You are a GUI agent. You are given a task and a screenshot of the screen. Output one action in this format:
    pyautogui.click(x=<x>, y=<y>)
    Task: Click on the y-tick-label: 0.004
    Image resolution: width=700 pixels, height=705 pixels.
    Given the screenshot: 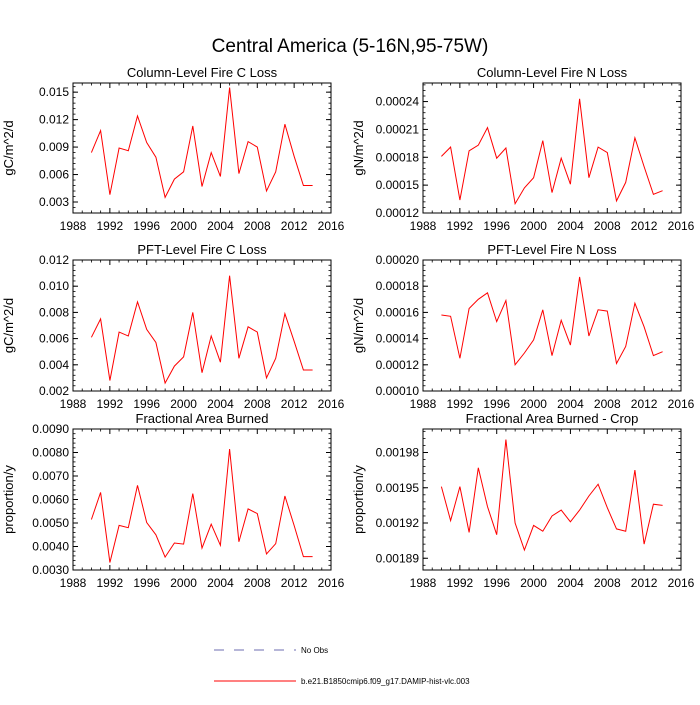 What is the action you would take?
    pyautogui.click(x=54, y=365)
    